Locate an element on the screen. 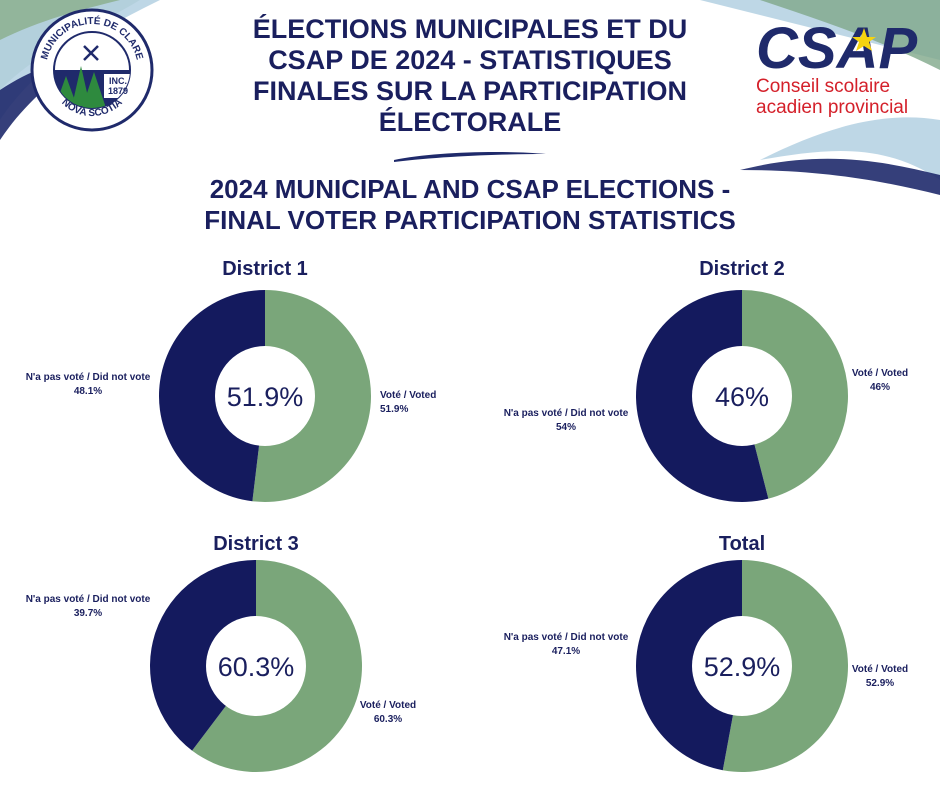  slice-label-voted-value: 46% is located at coordinates (880, 387).